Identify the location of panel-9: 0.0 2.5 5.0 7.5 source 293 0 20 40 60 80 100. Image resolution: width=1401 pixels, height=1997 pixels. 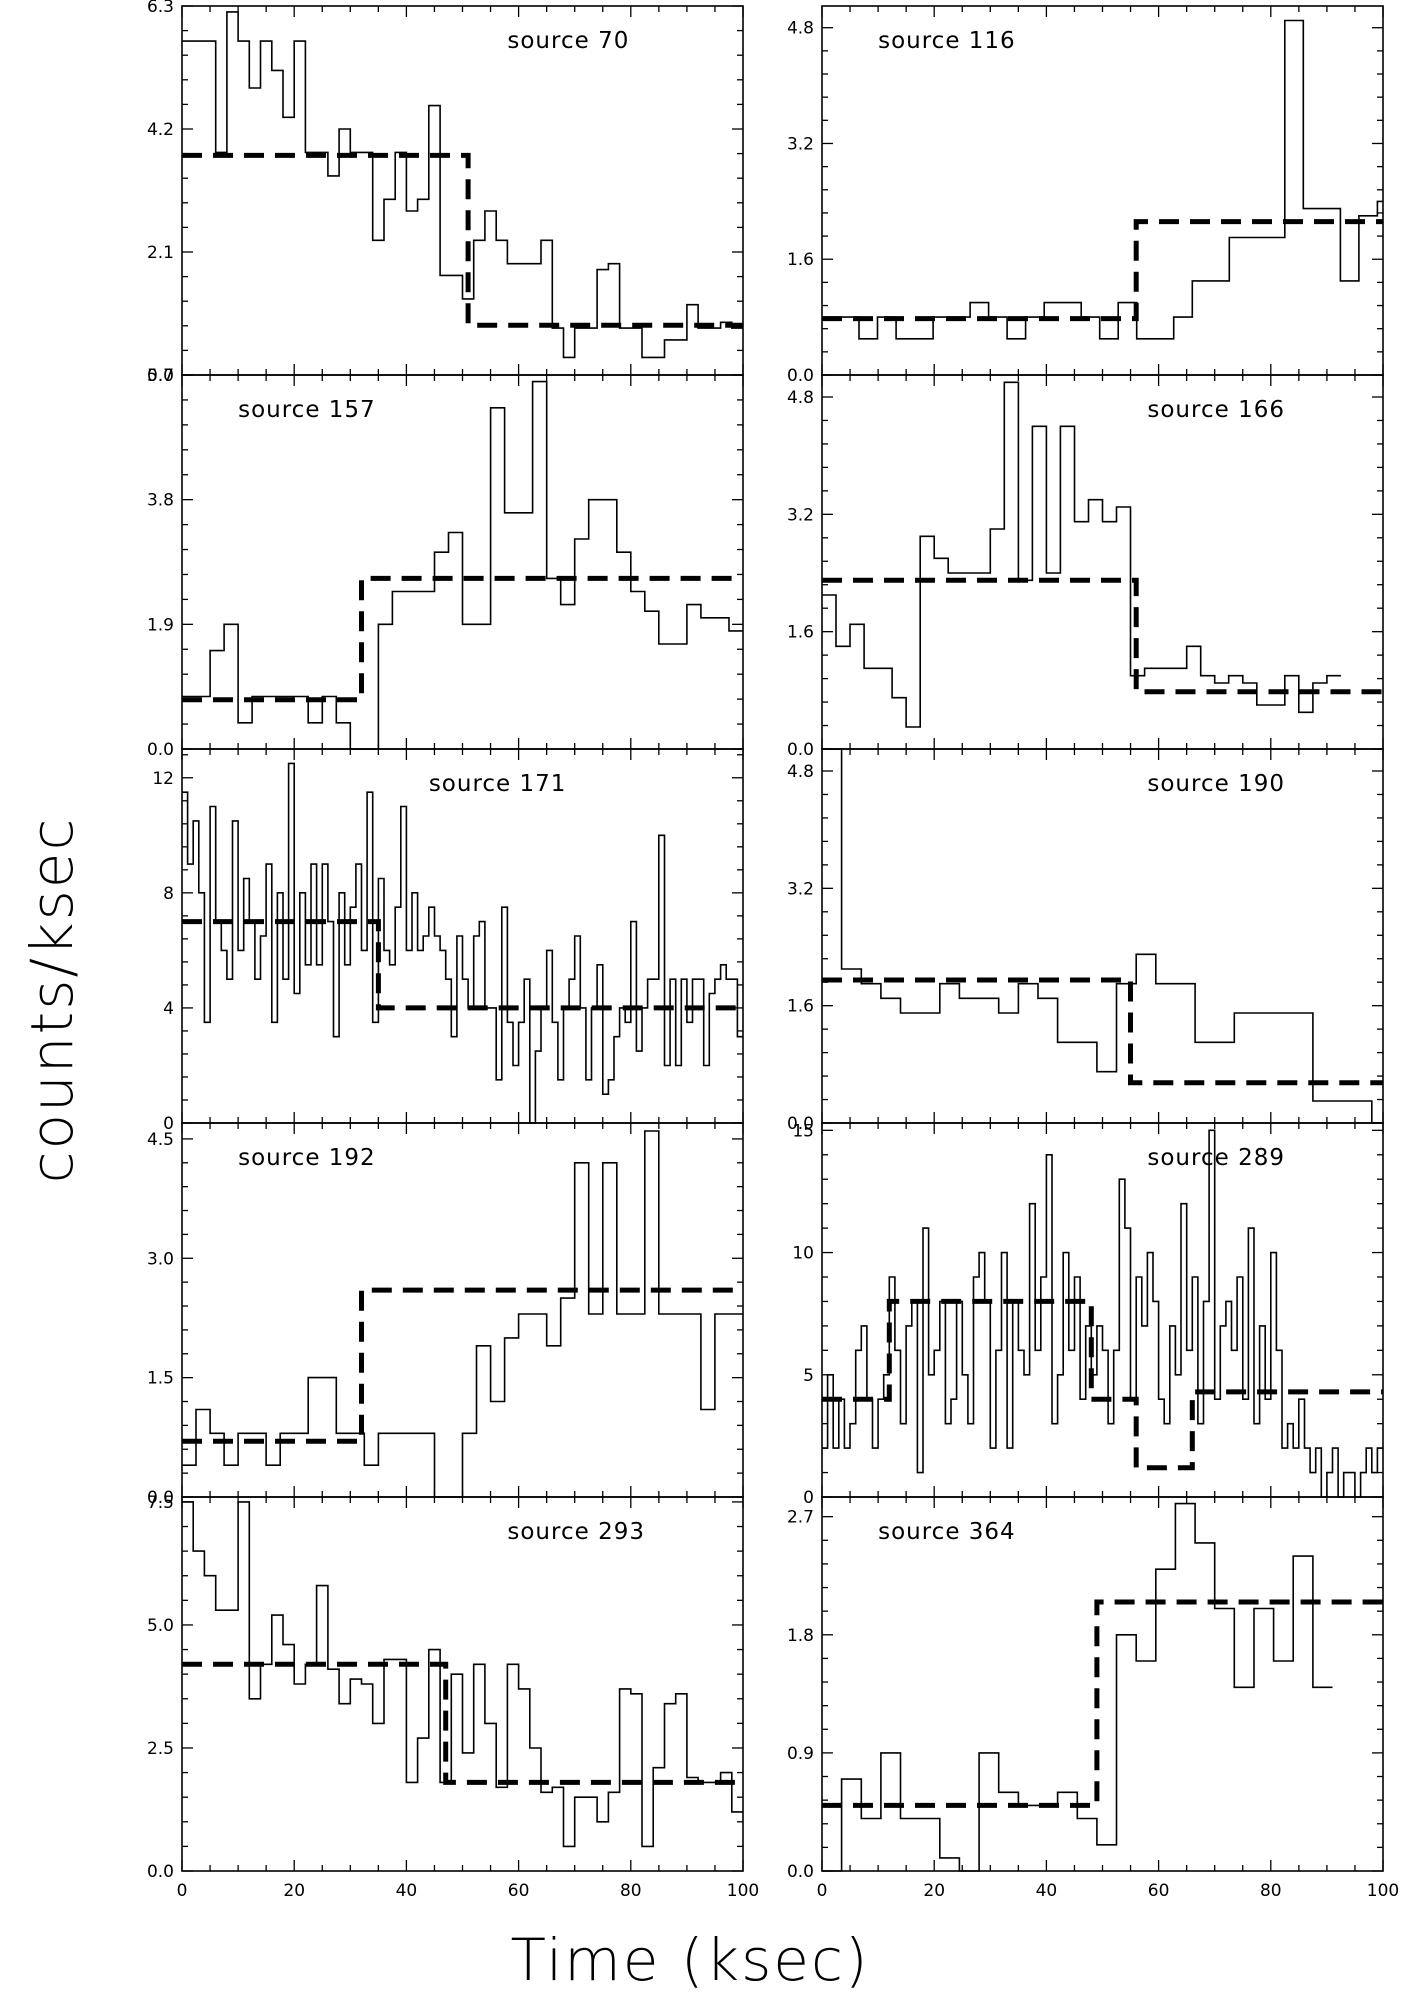
(453, 1697).